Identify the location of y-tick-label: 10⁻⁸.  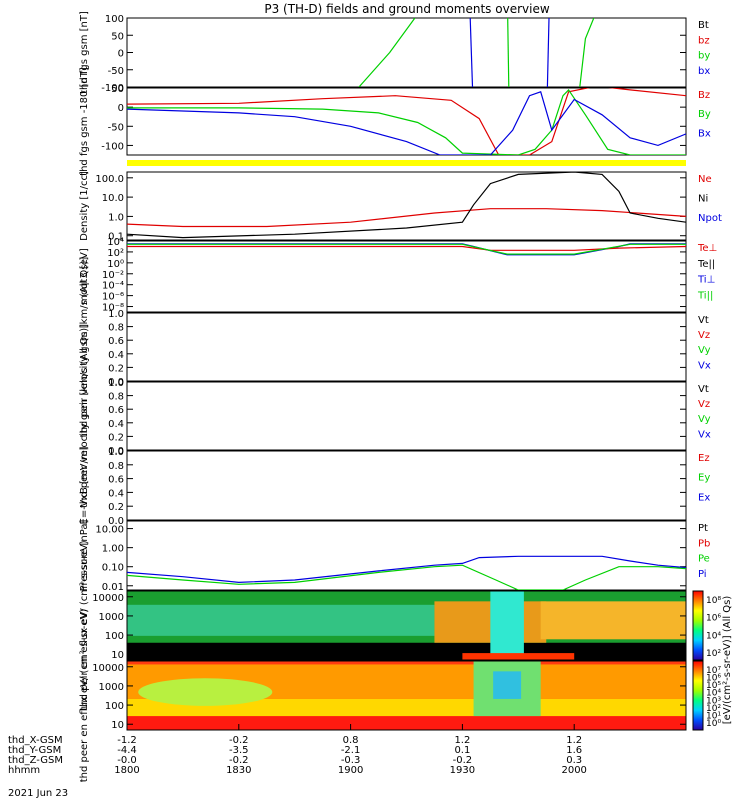
(113, 308).